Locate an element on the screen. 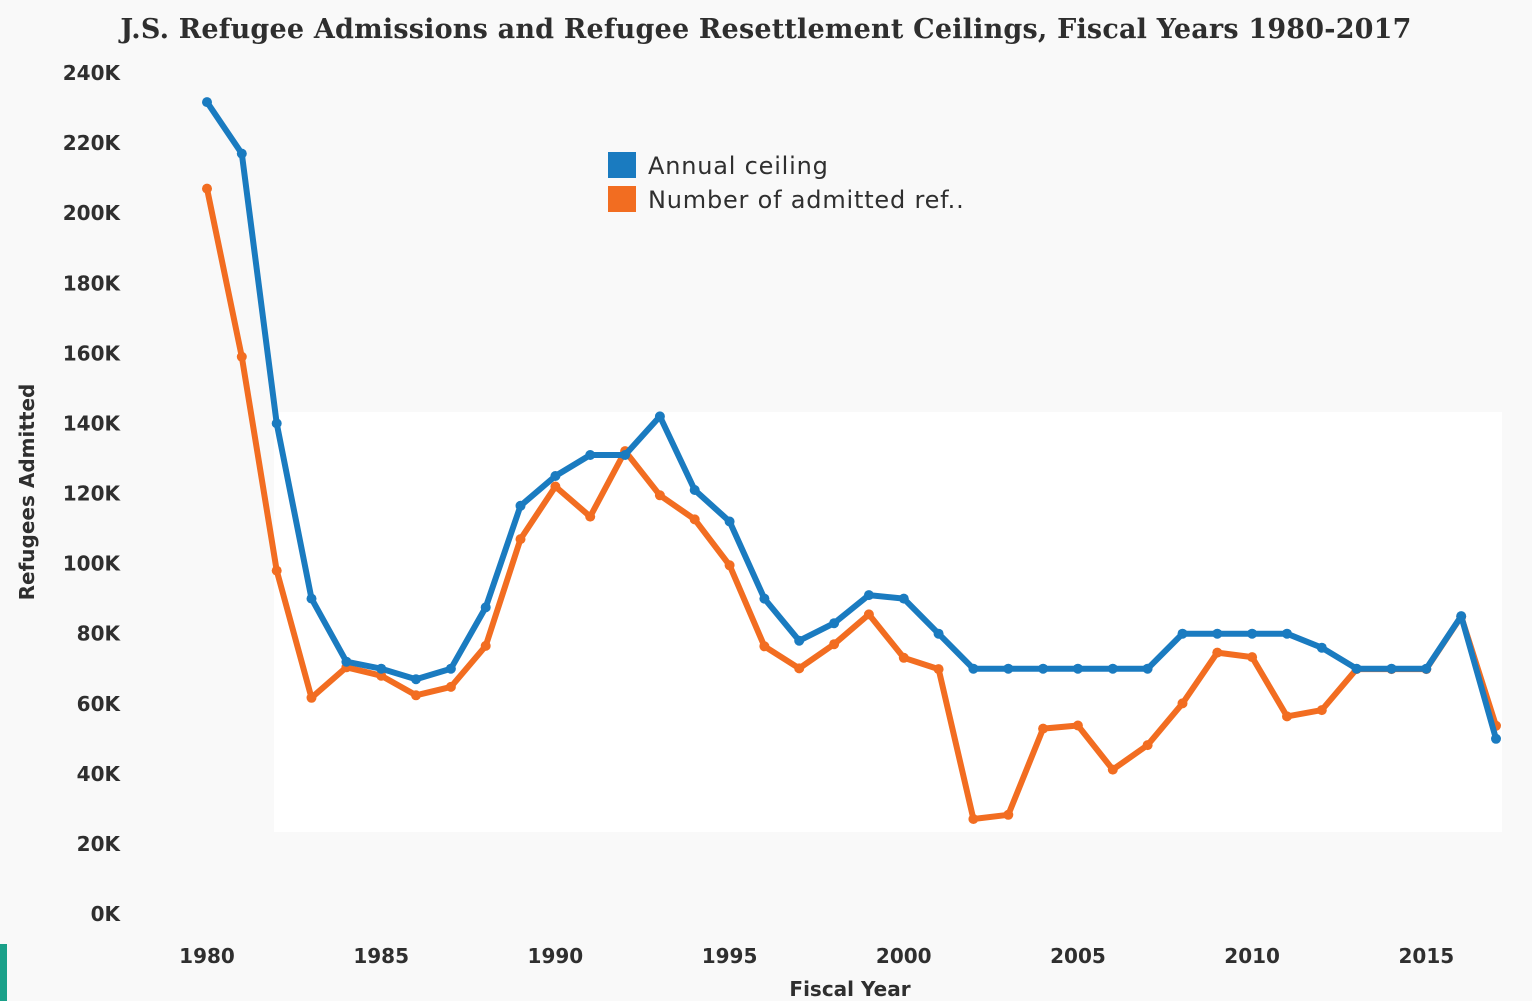  legend: Annual ceiling Number of admitted ref.. is located at coordinates (786, 183).